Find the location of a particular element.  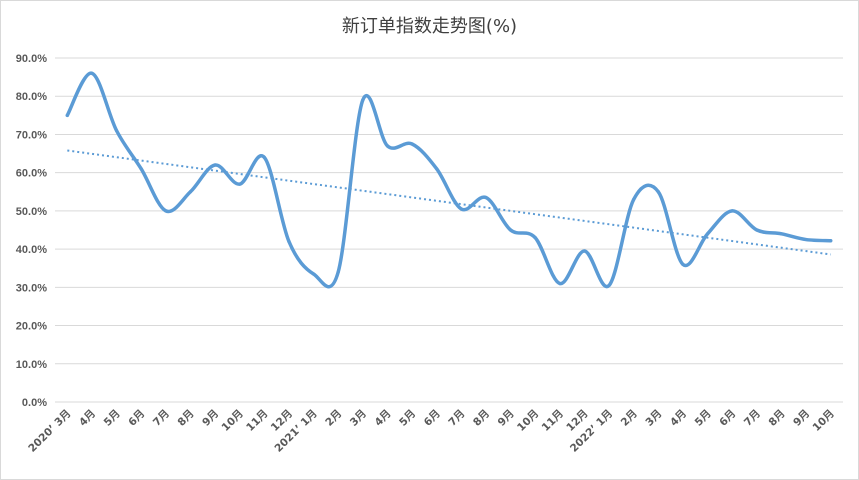

y-tick-label: 30.0% is located at coordinates (31, 288).